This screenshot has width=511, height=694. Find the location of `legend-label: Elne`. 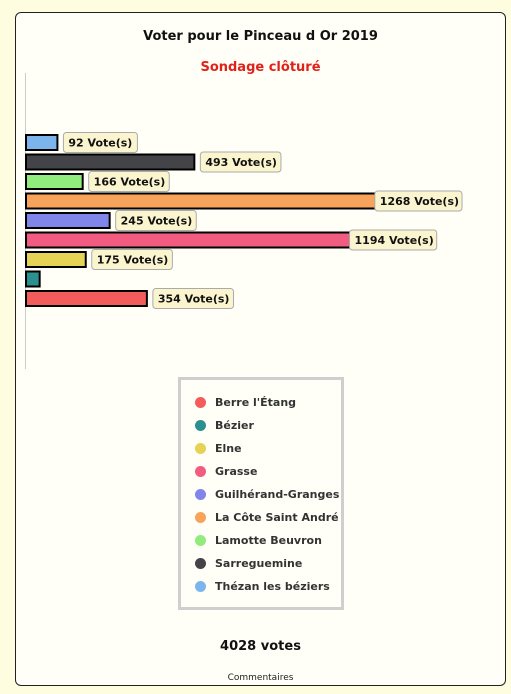

legend-label: Elne is located at coordinates (228, 448).